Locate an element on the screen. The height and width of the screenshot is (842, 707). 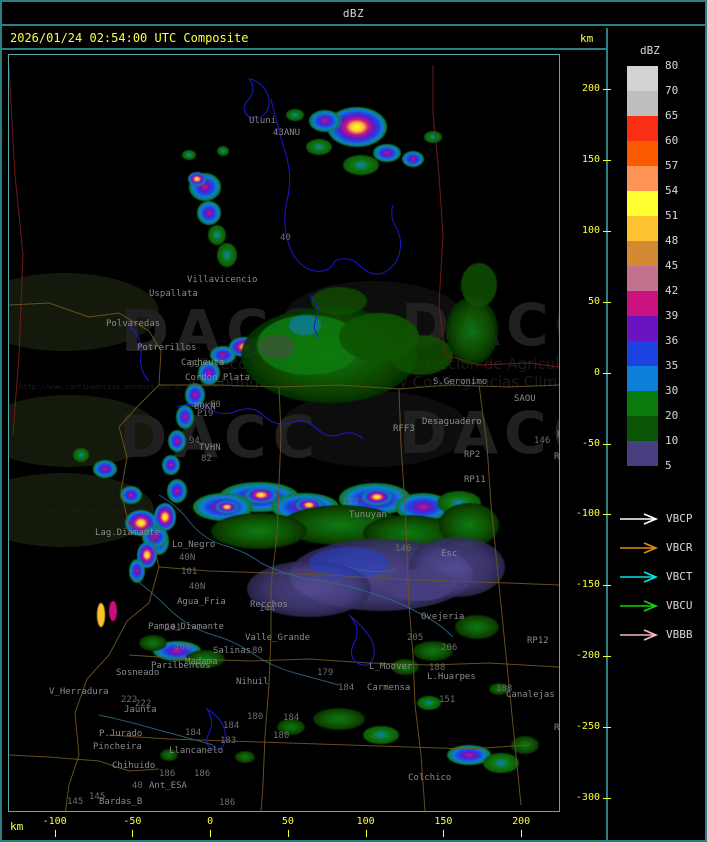
wind-vector-legend-item: VBCT is located at coordinates (662, 580).